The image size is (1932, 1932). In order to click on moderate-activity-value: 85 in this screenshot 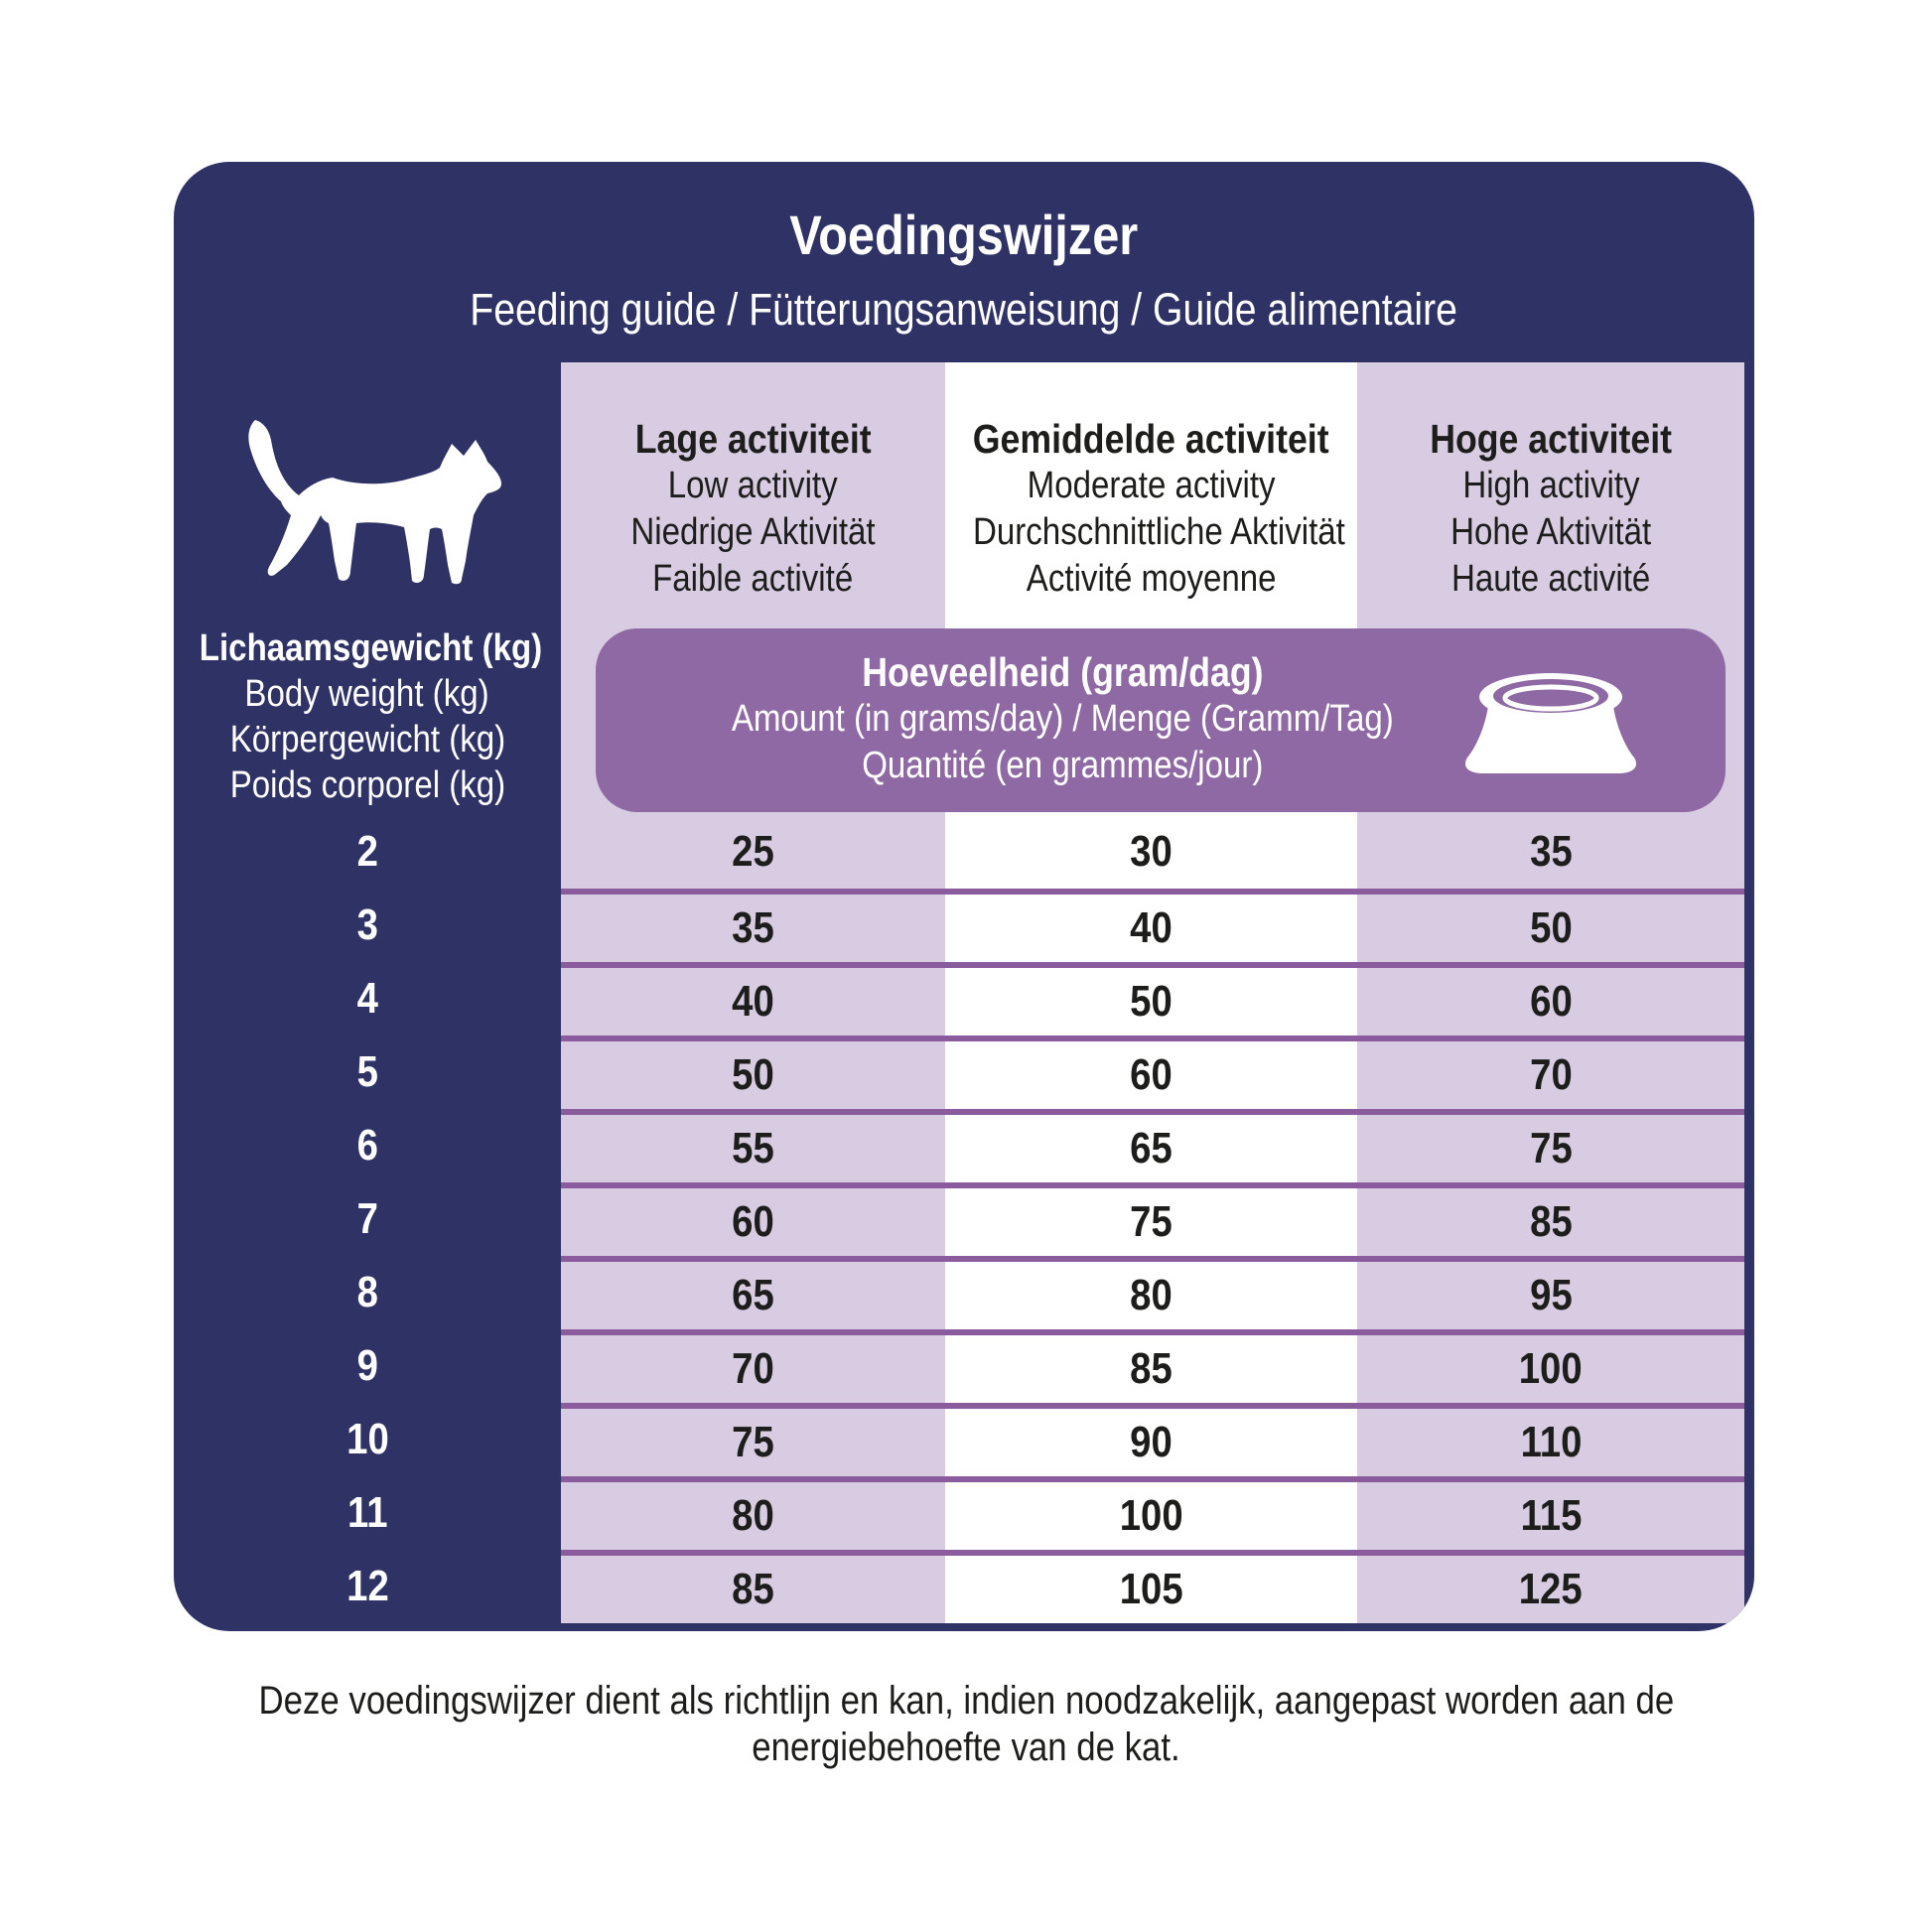, I will do `click(1151, 1369)`.